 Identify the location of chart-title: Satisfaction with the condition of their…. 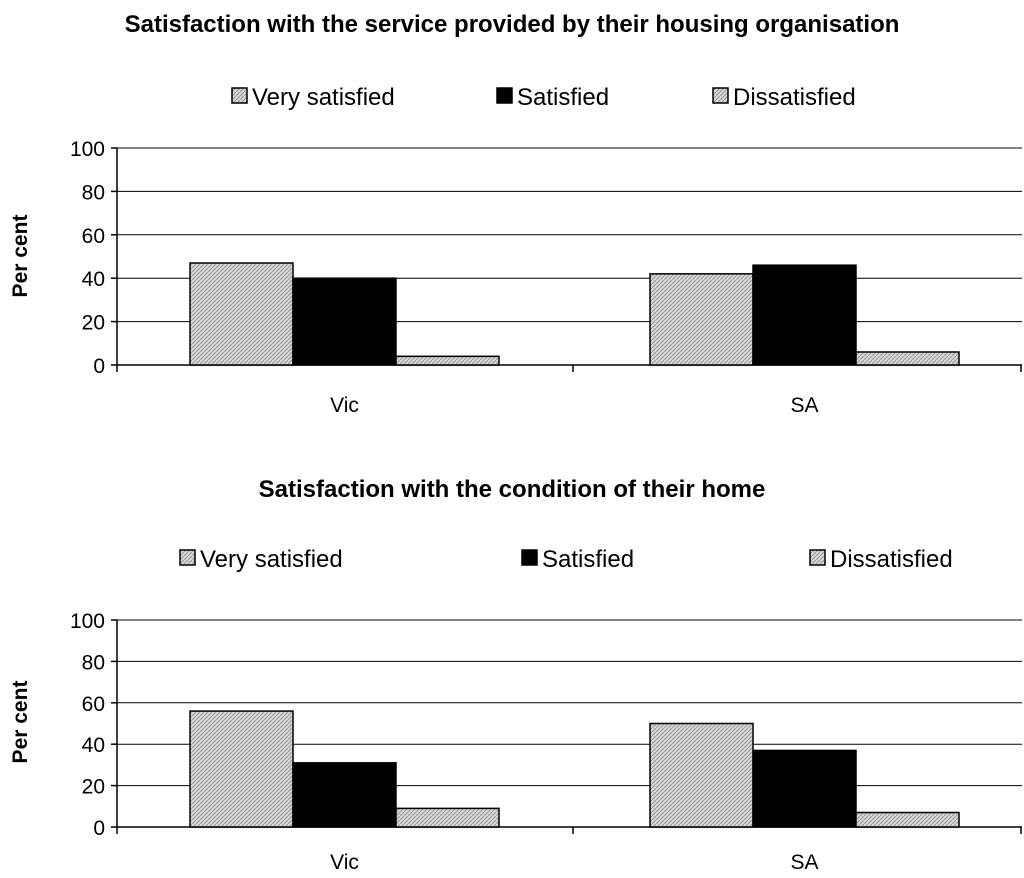
(512, 489).